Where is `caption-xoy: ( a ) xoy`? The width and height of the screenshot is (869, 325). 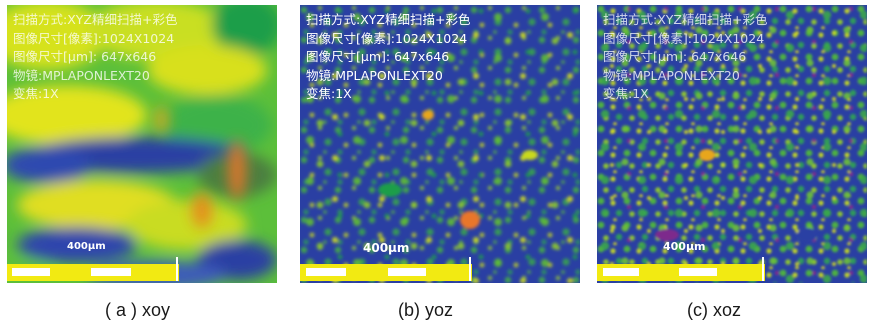 caption-xoy: ( a ) xoy is located at coordinates (138, 310).